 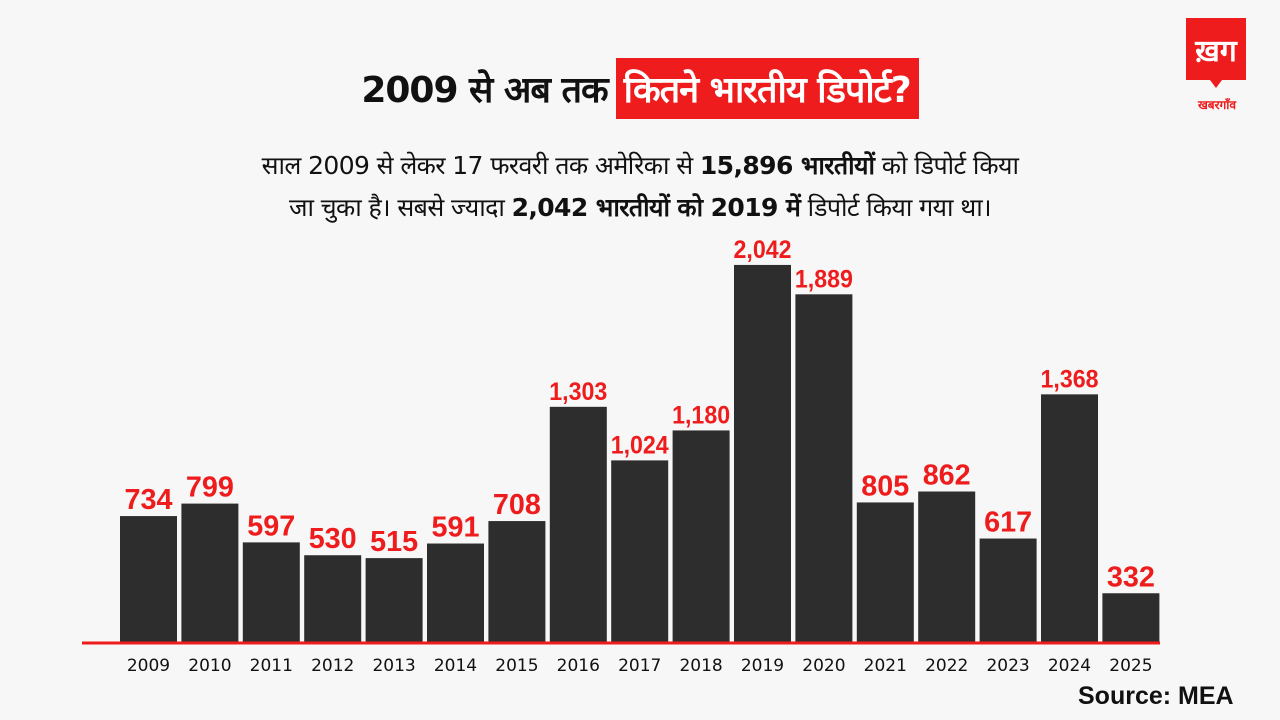 I want to click on title-plain: 2009 से अब तक, so click(x=484, y=90).